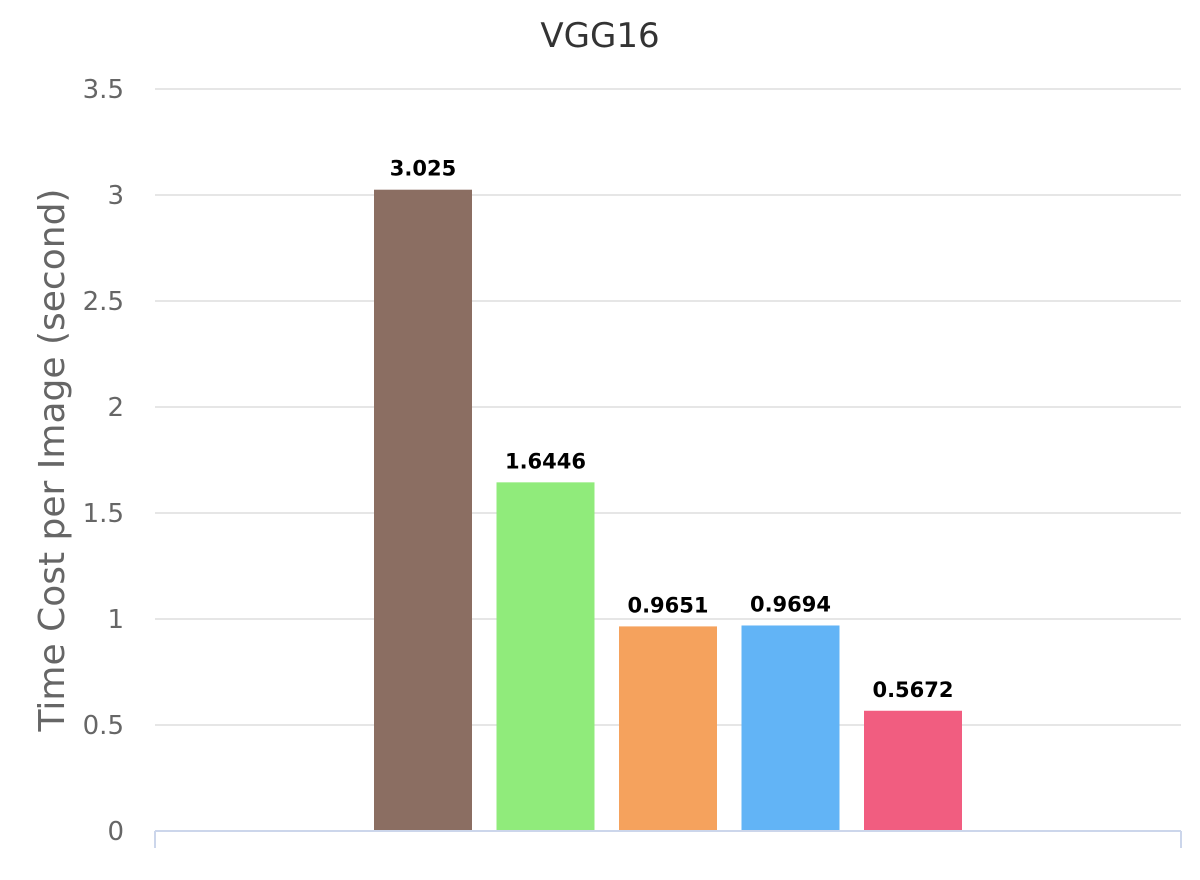  I want to click on y-tick-label: 1.5, so click(103, 514).